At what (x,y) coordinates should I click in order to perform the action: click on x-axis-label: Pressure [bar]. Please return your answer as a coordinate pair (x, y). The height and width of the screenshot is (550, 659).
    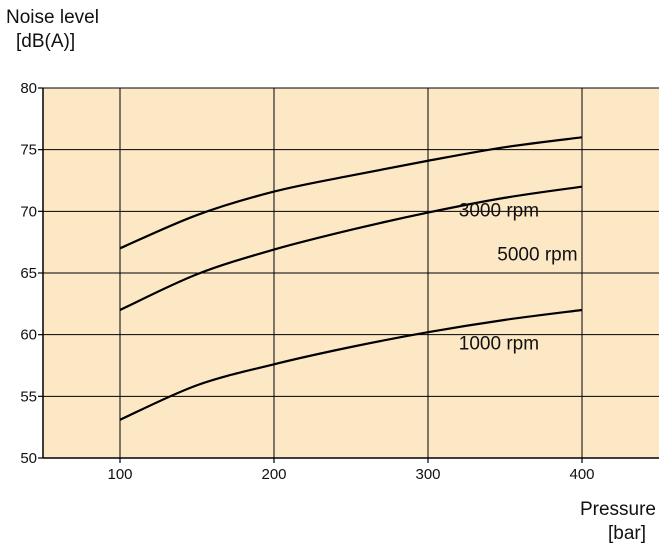
    Looking at the image, I should click on (618, 522).